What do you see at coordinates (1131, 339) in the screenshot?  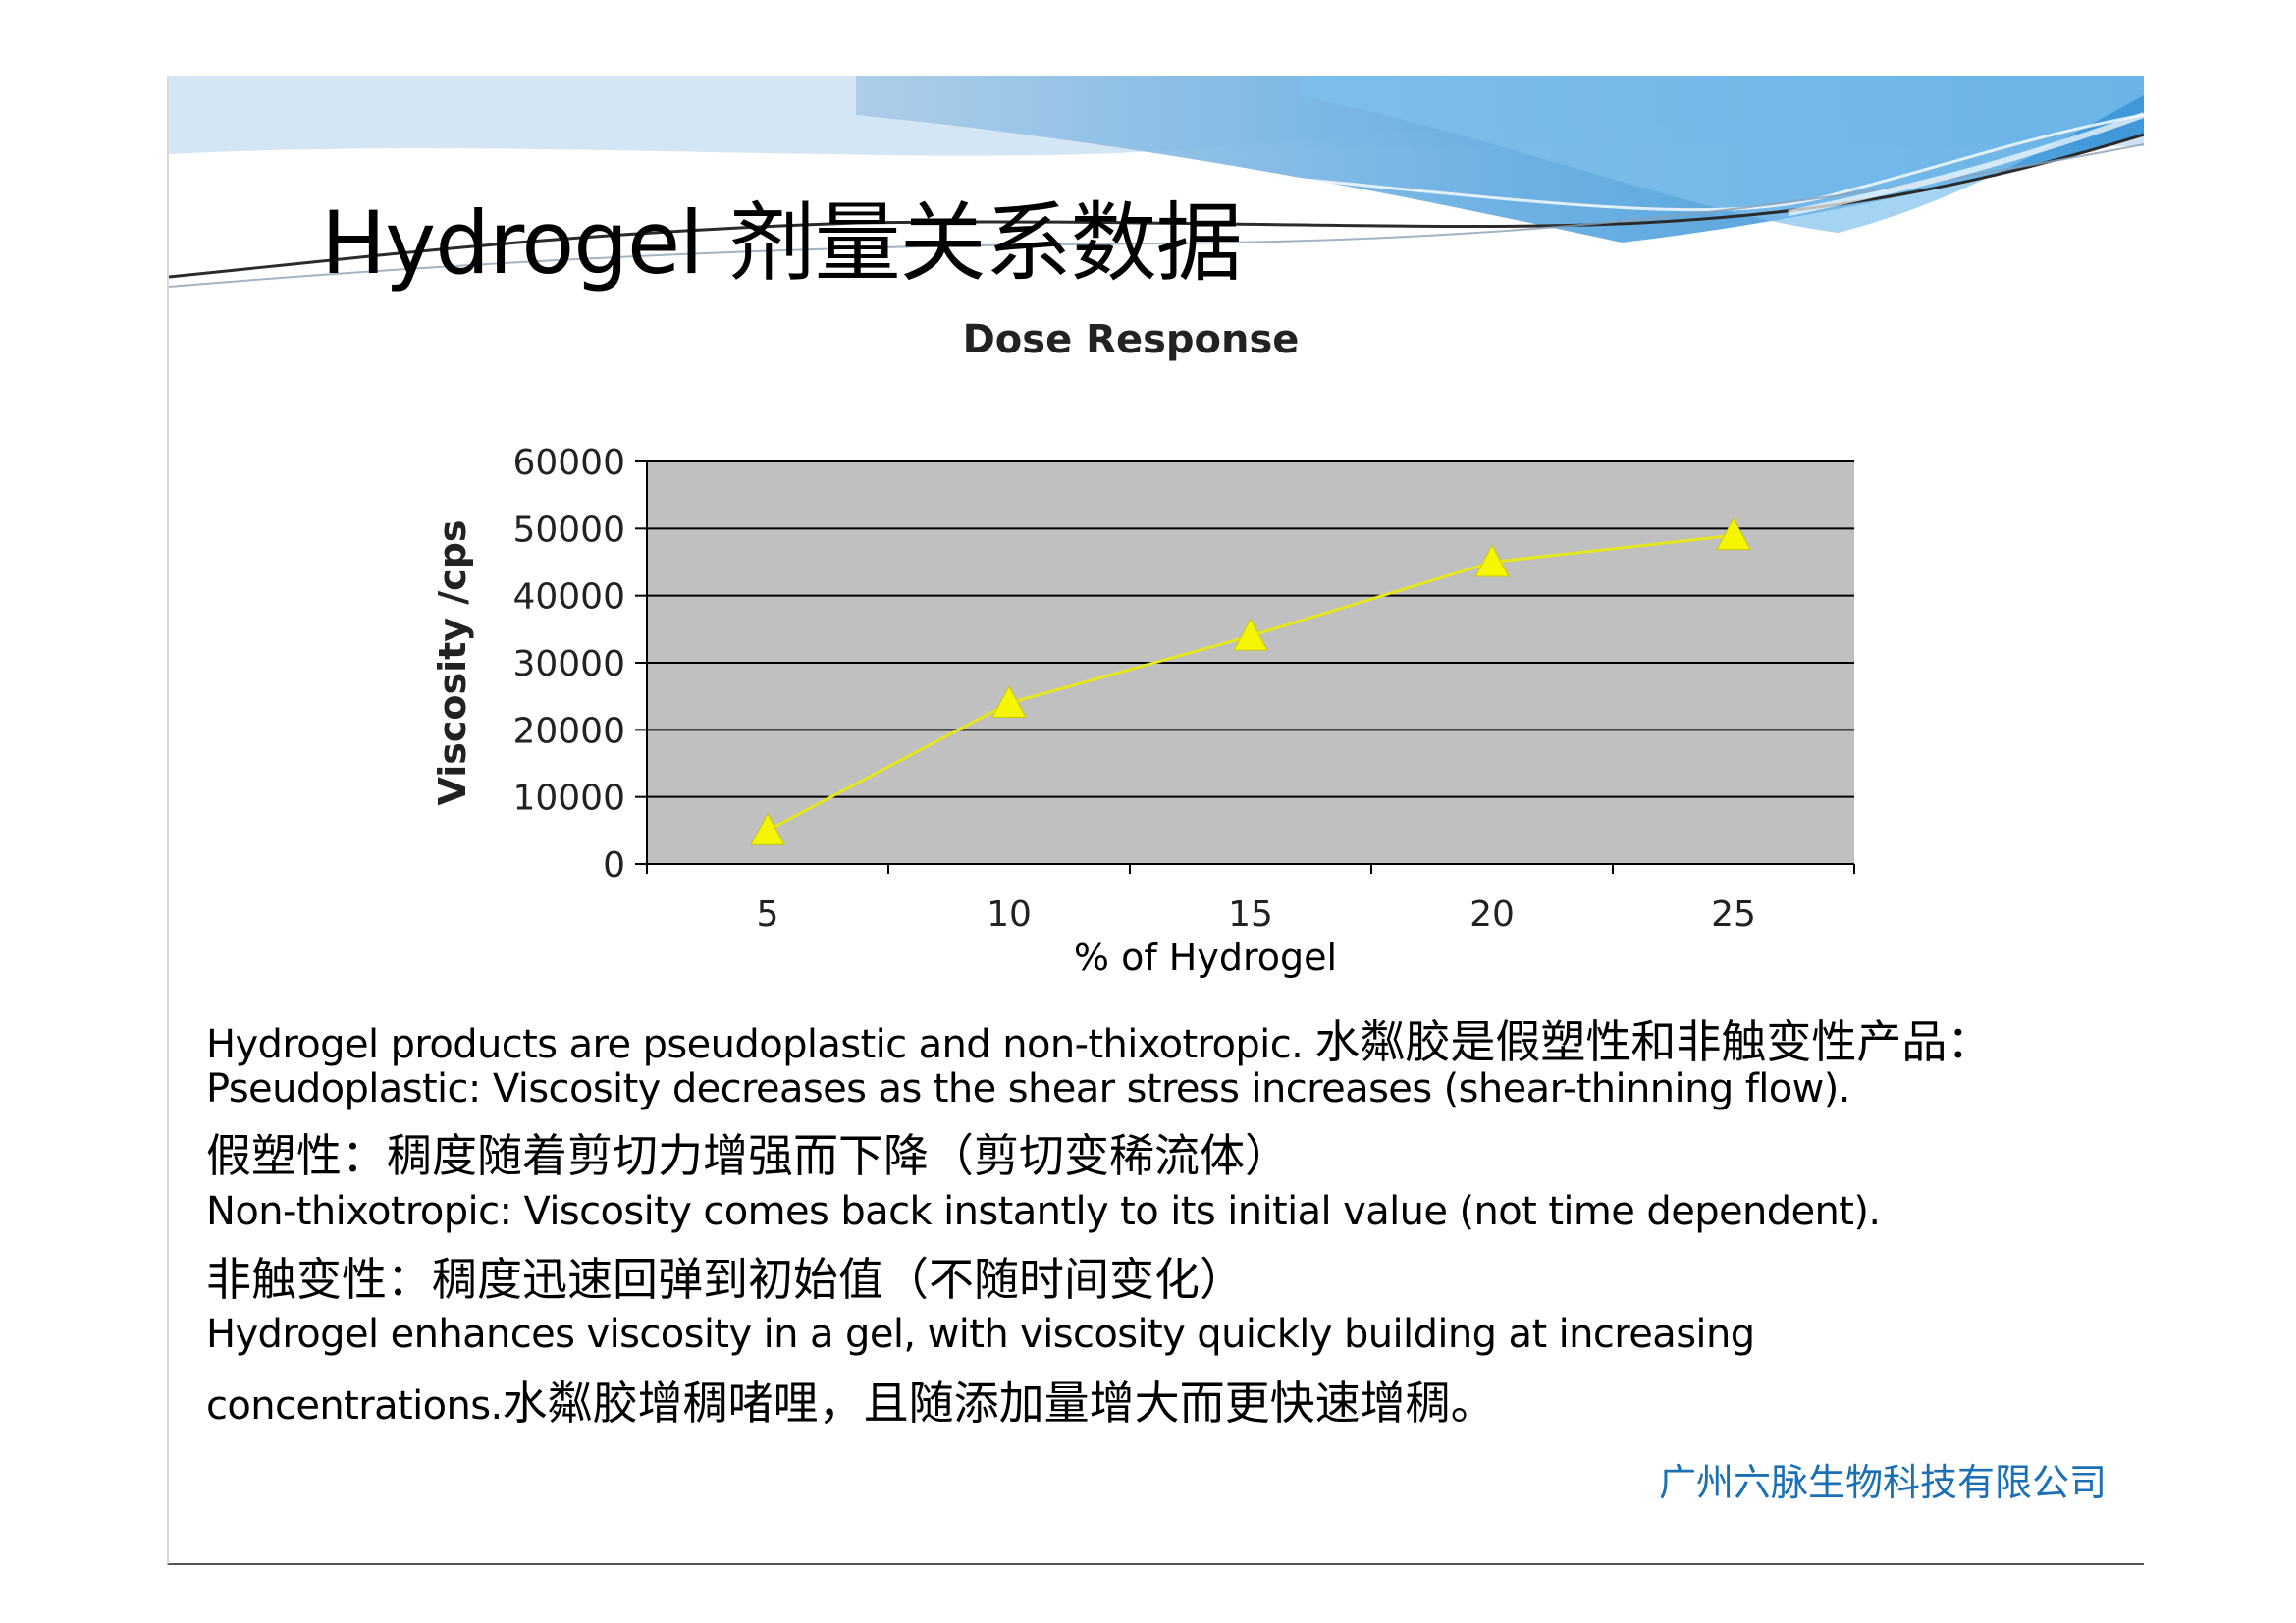 I see `chart-title: Dose Response` at bounding box center [1131, 339].